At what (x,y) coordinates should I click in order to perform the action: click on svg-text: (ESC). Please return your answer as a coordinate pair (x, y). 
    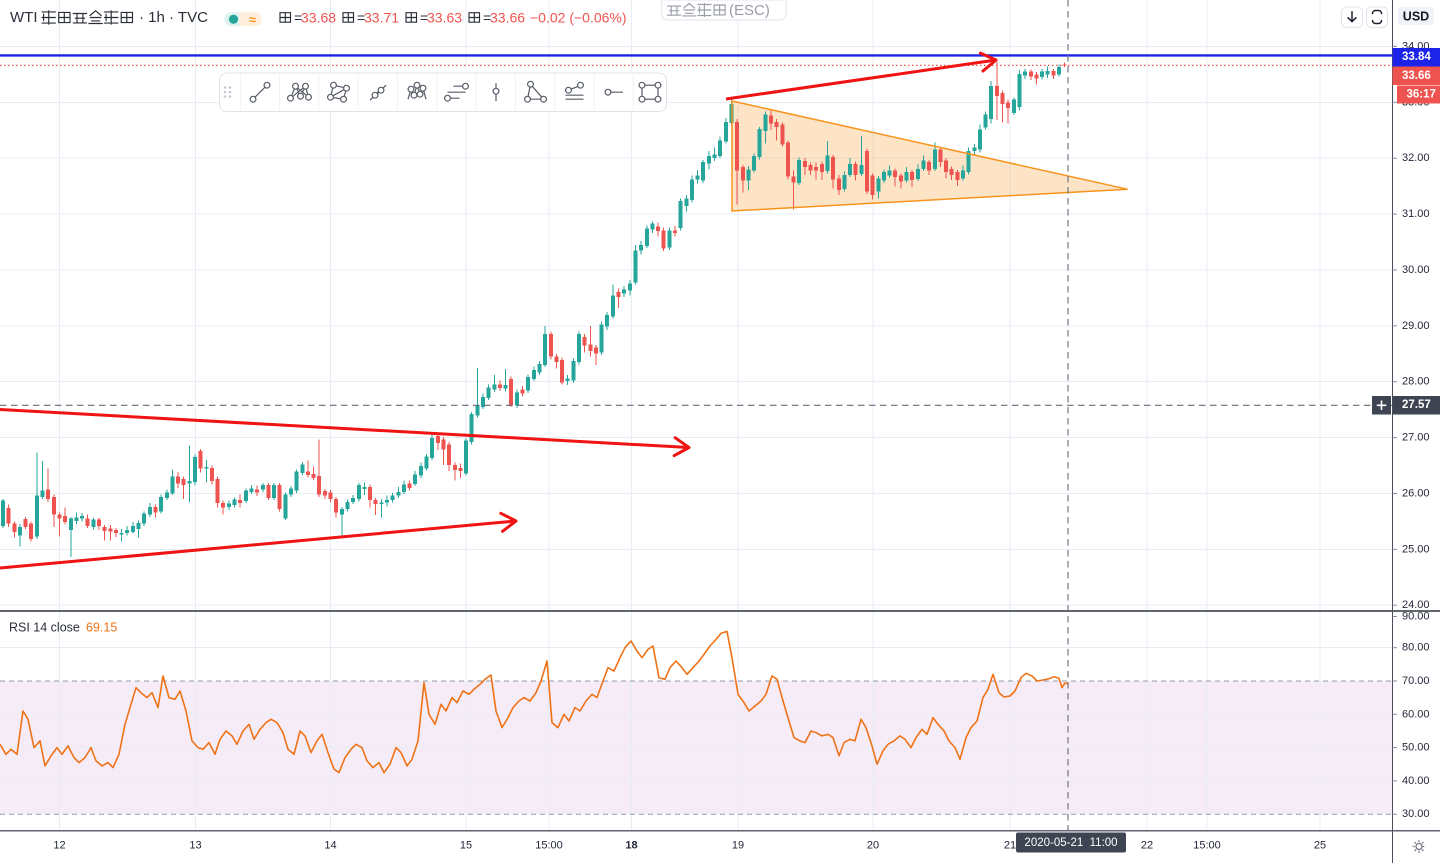
    Looking at the image, I should click on (749, 10).